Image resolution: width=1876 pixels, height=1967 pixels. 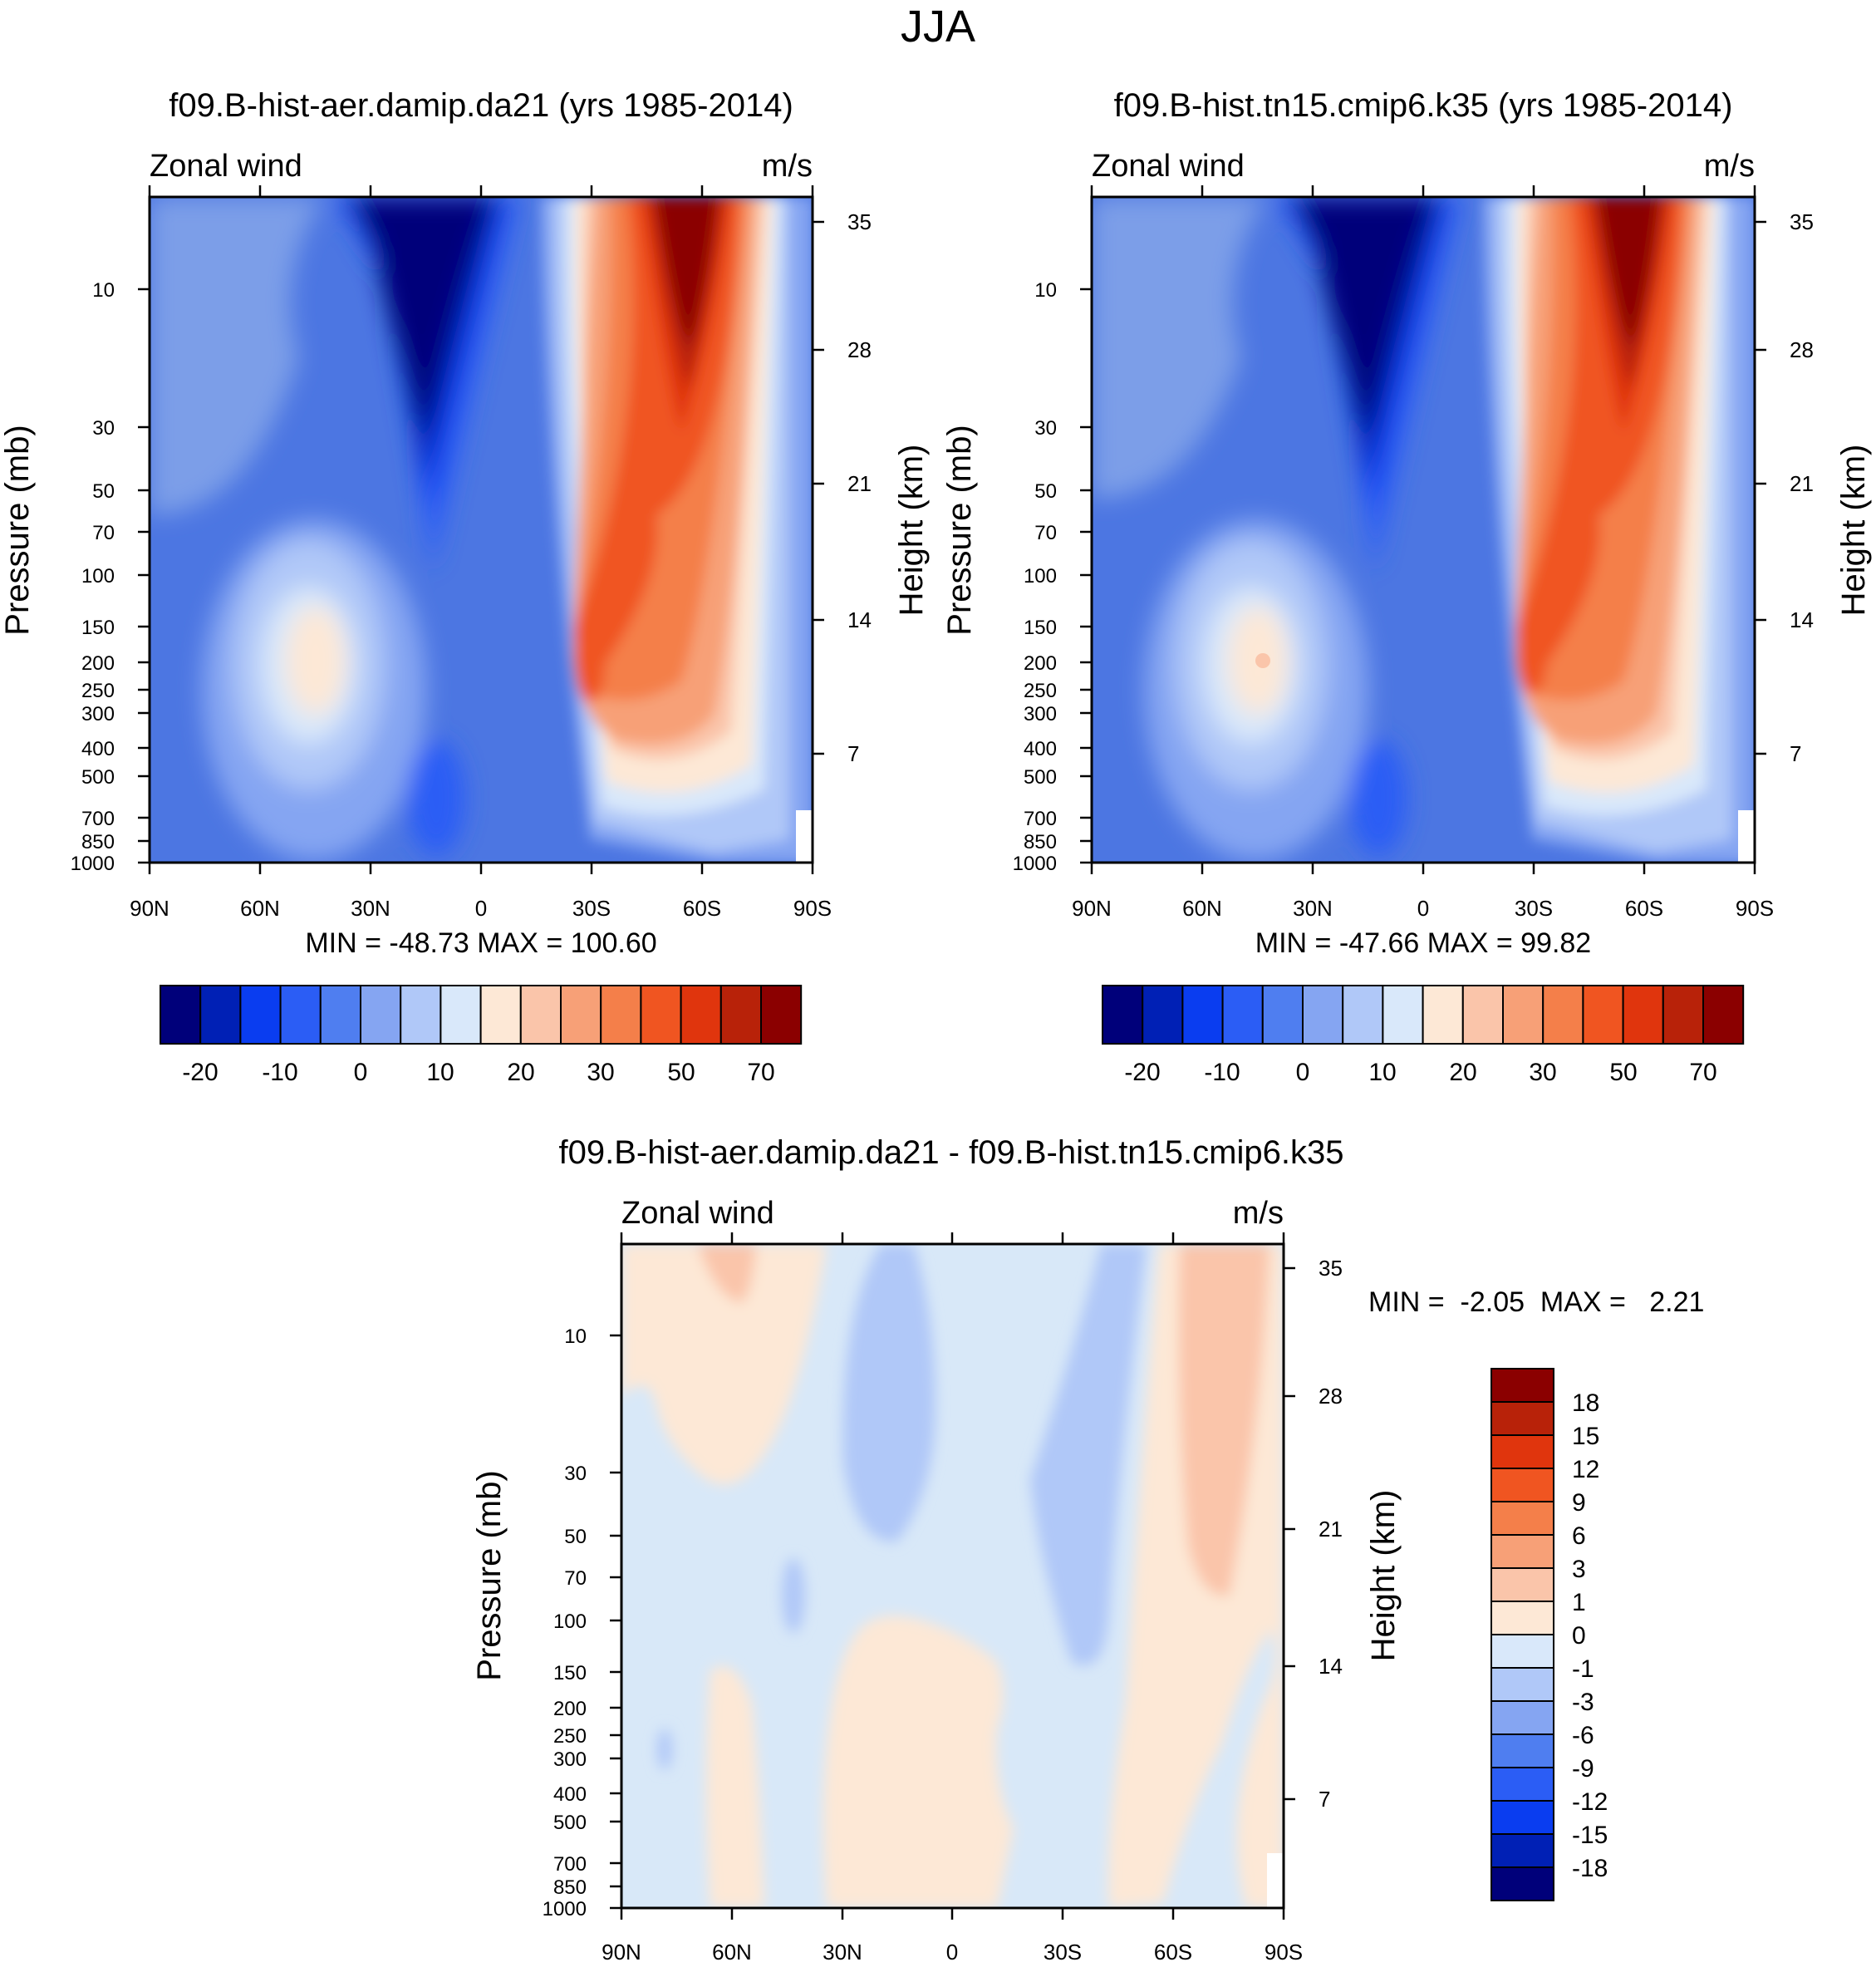 What do you see at coordinates (1382, 1073) in the screenshot?
I see `colorbar-label: 10` at bounding box center [1382, 1073].